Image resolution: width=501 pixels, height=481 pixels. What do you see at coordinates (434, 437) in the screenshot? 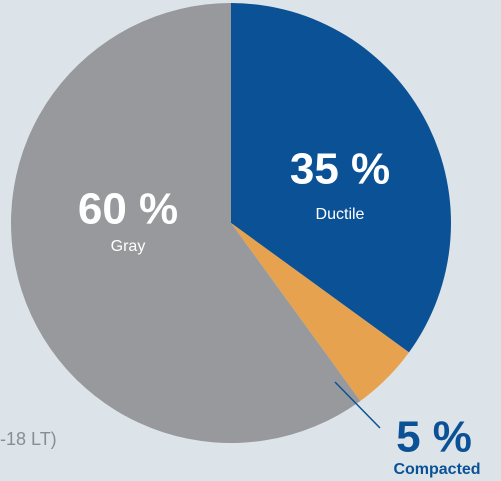
I see `value-label: 5 %` at bounding box center [434, 437].